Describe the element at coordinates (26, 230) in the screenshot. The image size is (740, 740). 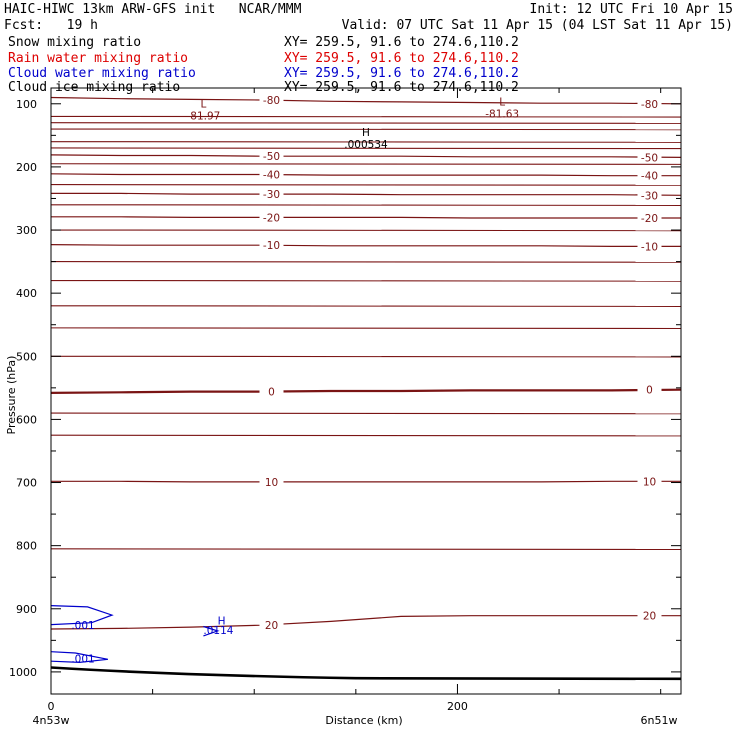
I see `y-tick-label: 300` at that location.